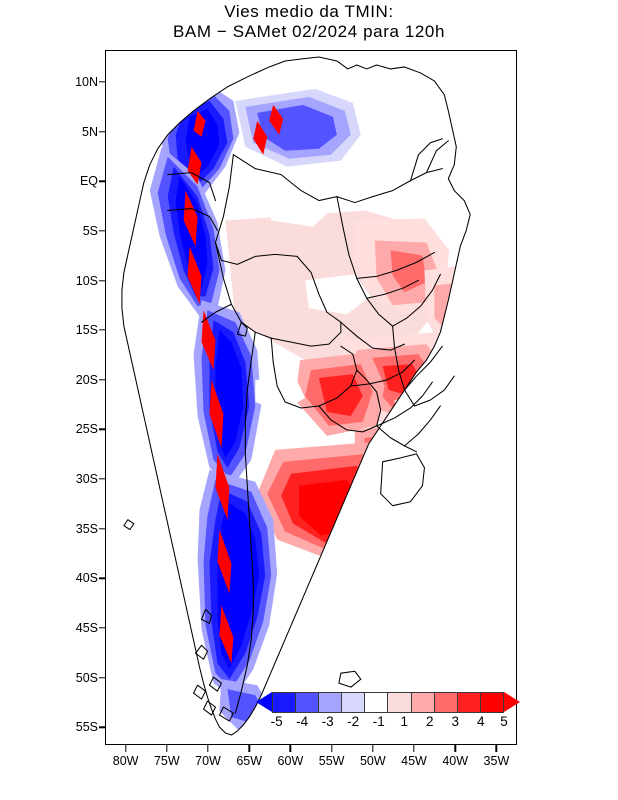 This screenshot has height=800, width=618. What do you see at coordinates (90, 131) in the screenshot?
I see `y-tick-5N: 5N` at bounding box center [90, 131].